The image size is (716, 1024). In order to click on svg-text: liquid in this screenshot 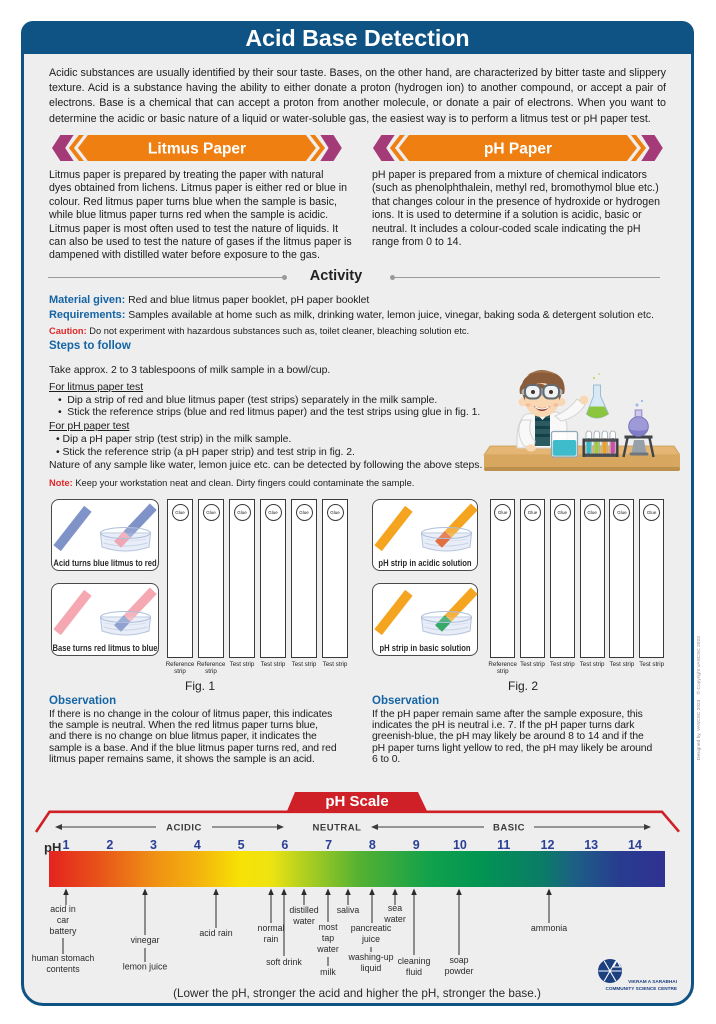, I will do `click(371, 968)`.